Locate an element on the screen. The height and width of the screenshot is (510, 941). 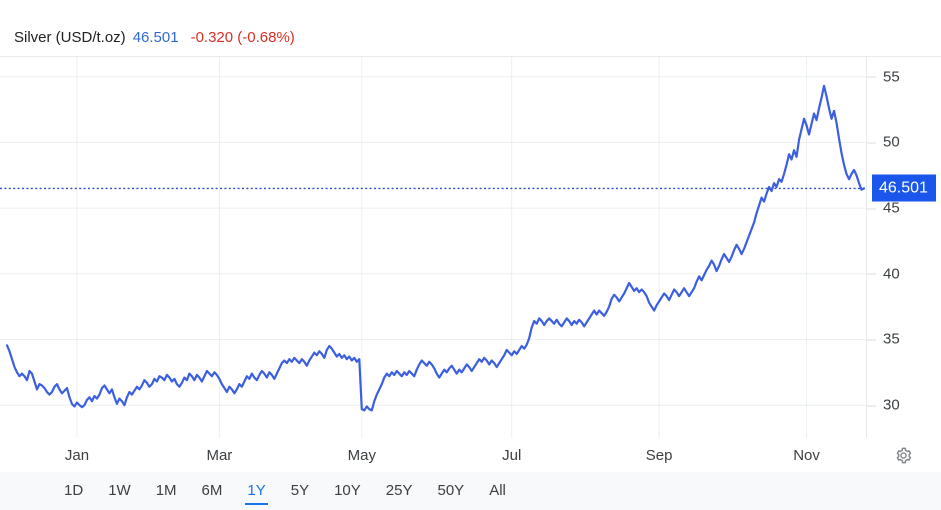
range-button-10y: 10Y is located at coordinates (347, 490).